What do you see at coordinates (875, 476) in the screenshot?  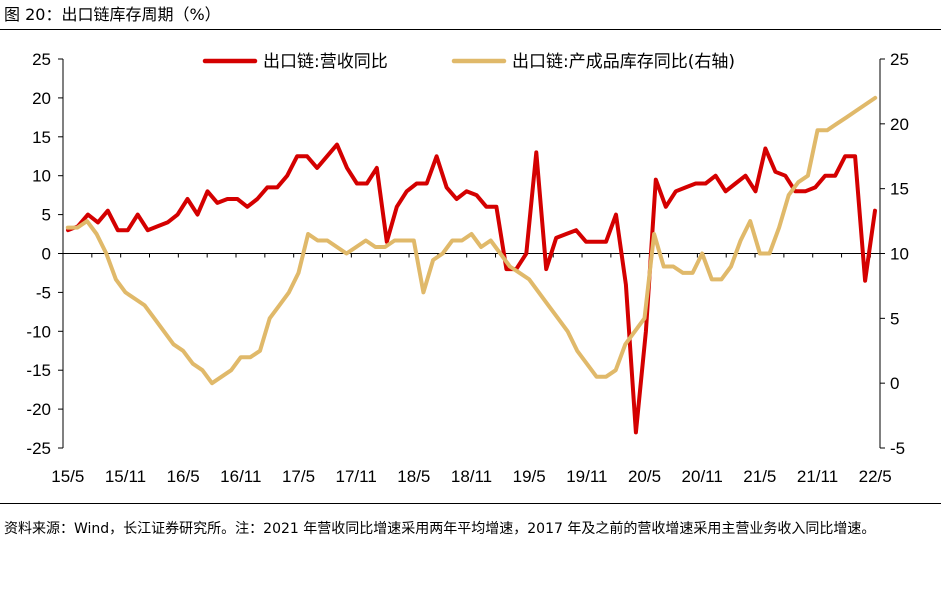 I see `x-axis-tick-label: 22/5` at bounding box center [875, 476].